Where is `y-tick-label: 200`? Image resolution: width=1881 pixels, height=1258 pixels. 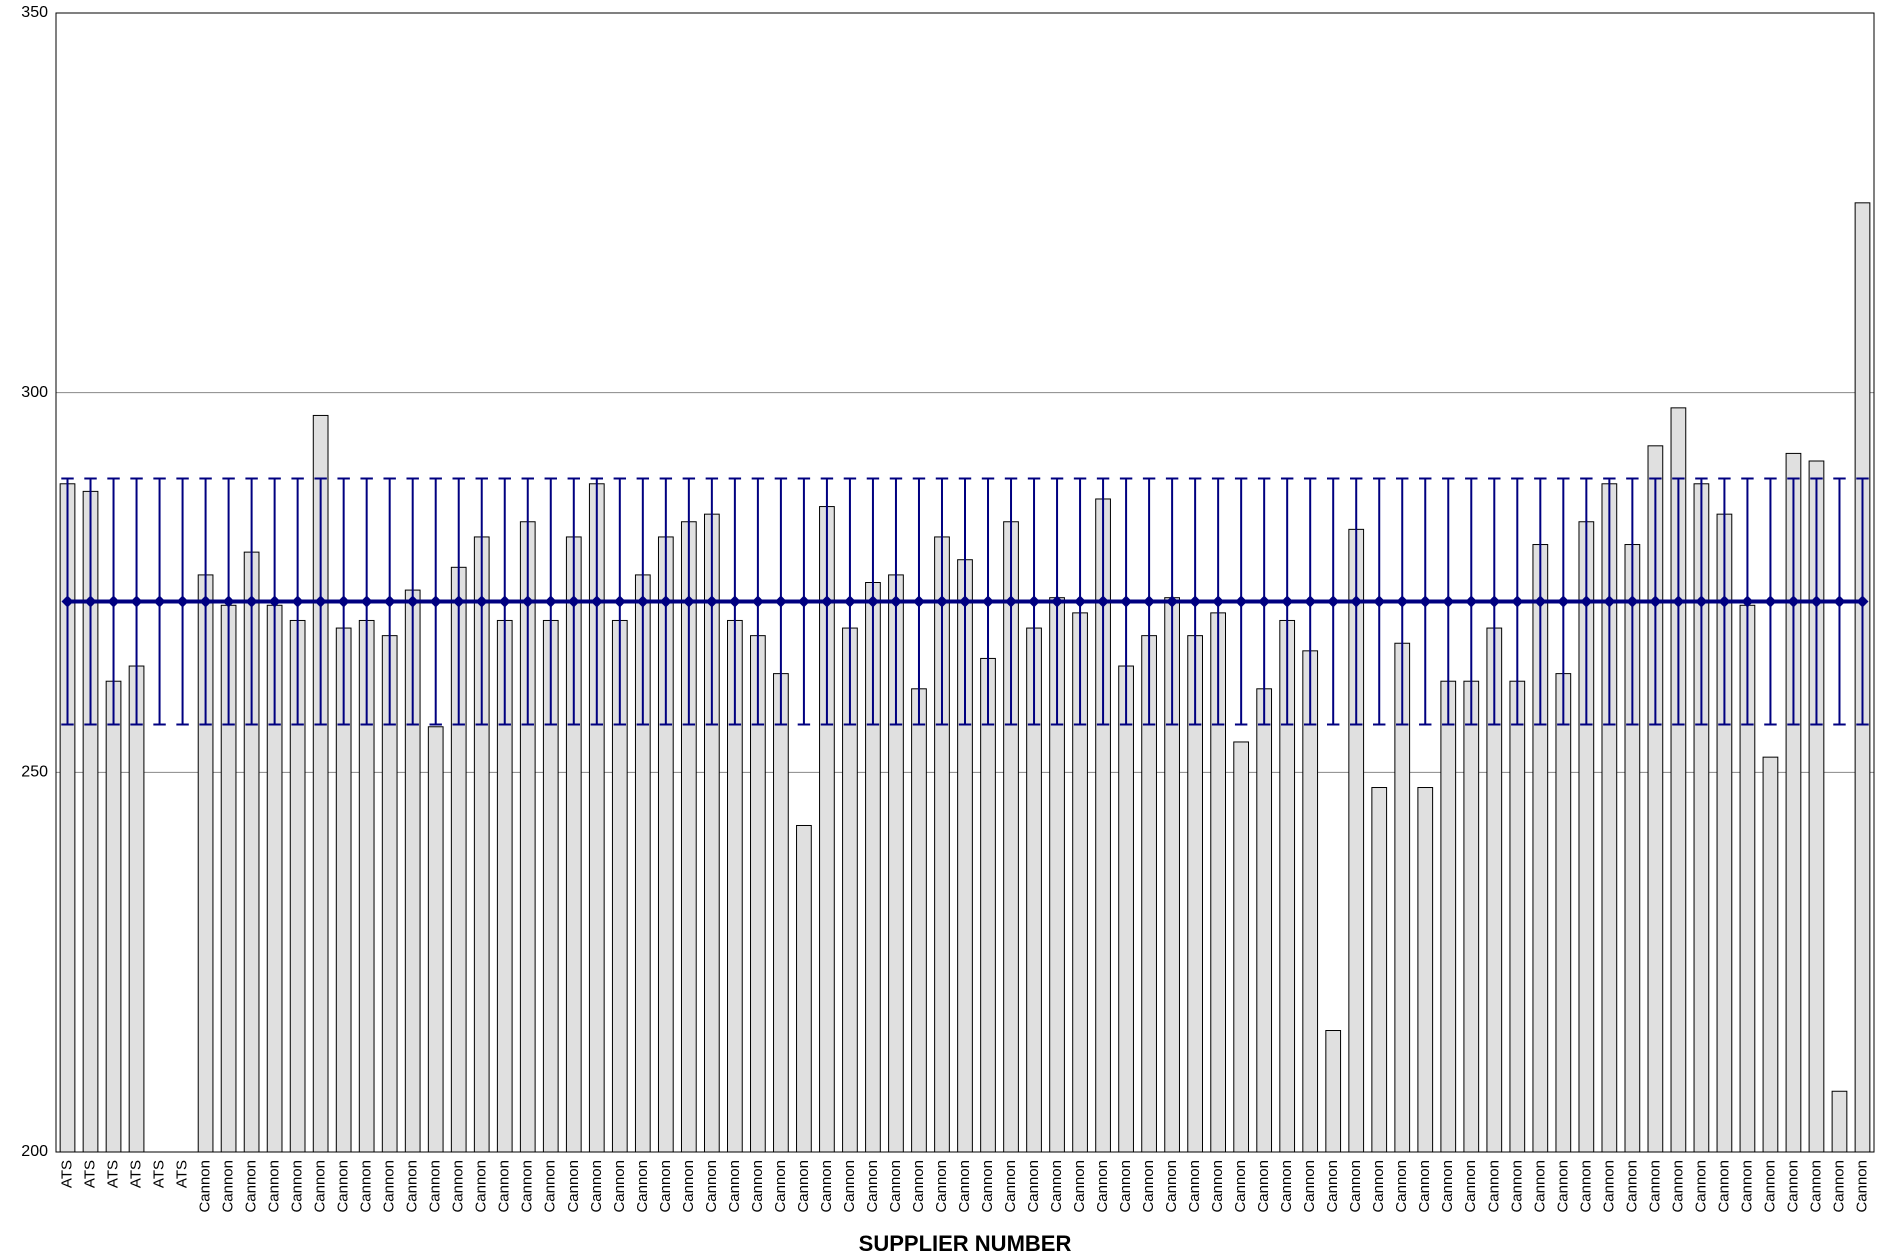
y-tick-label: 200 is located at coordinates (34, 1151).